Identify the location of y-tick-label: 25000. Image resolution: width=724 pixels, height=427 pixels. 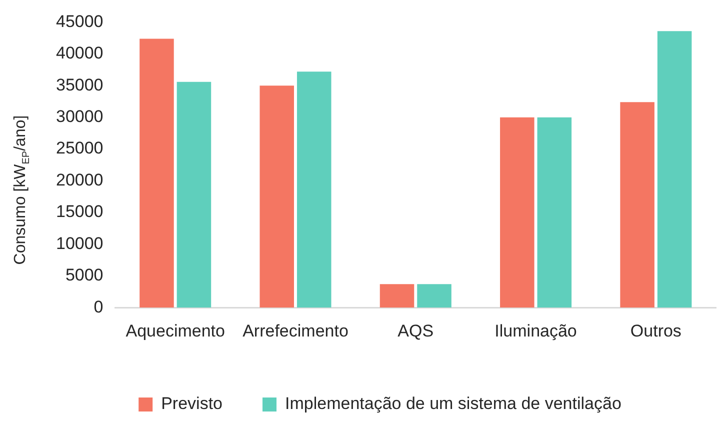
(80, 148).